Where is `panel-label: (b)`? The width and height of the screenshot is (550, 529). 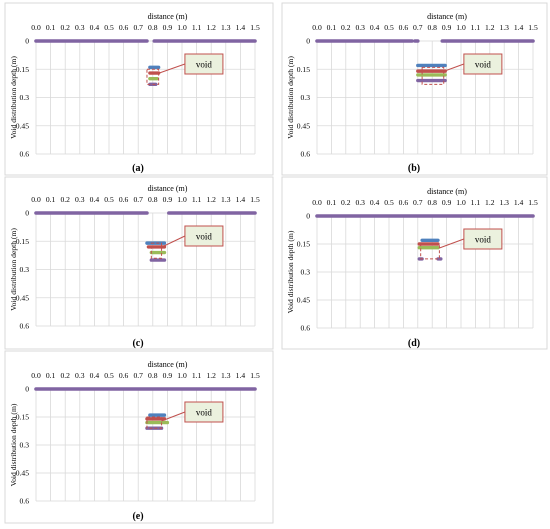 panel-label: (b) is located at coordinates (414, 168).